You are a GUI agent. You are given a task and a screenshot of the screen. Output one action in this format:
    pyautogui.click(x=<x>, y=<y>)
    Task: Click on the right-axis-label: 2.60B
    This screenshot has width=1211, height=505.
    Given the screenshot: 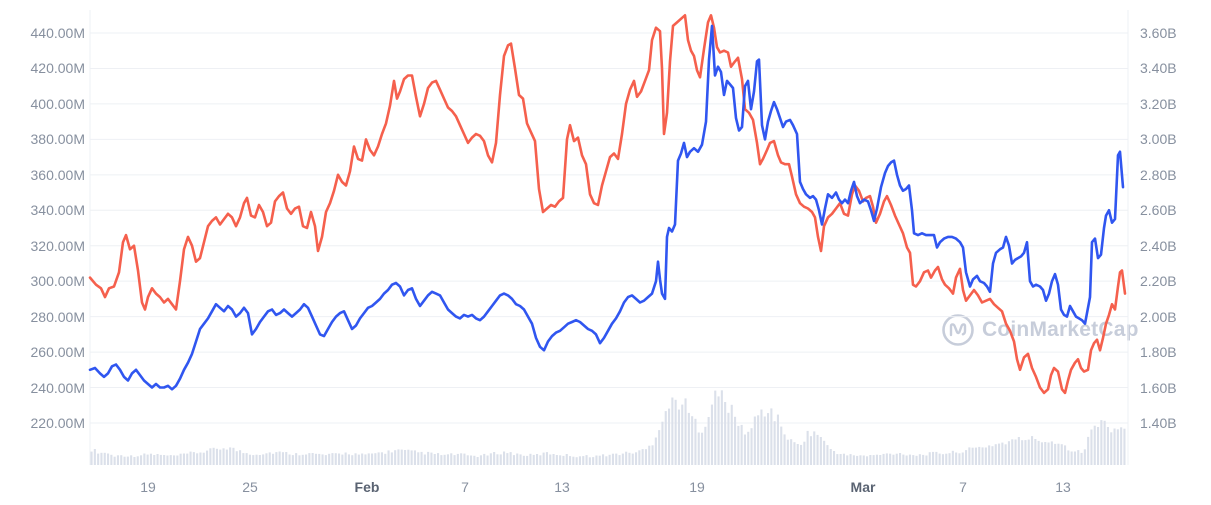 What is the action you would take?
    pyautogui.click(x=1158, y=210)
    